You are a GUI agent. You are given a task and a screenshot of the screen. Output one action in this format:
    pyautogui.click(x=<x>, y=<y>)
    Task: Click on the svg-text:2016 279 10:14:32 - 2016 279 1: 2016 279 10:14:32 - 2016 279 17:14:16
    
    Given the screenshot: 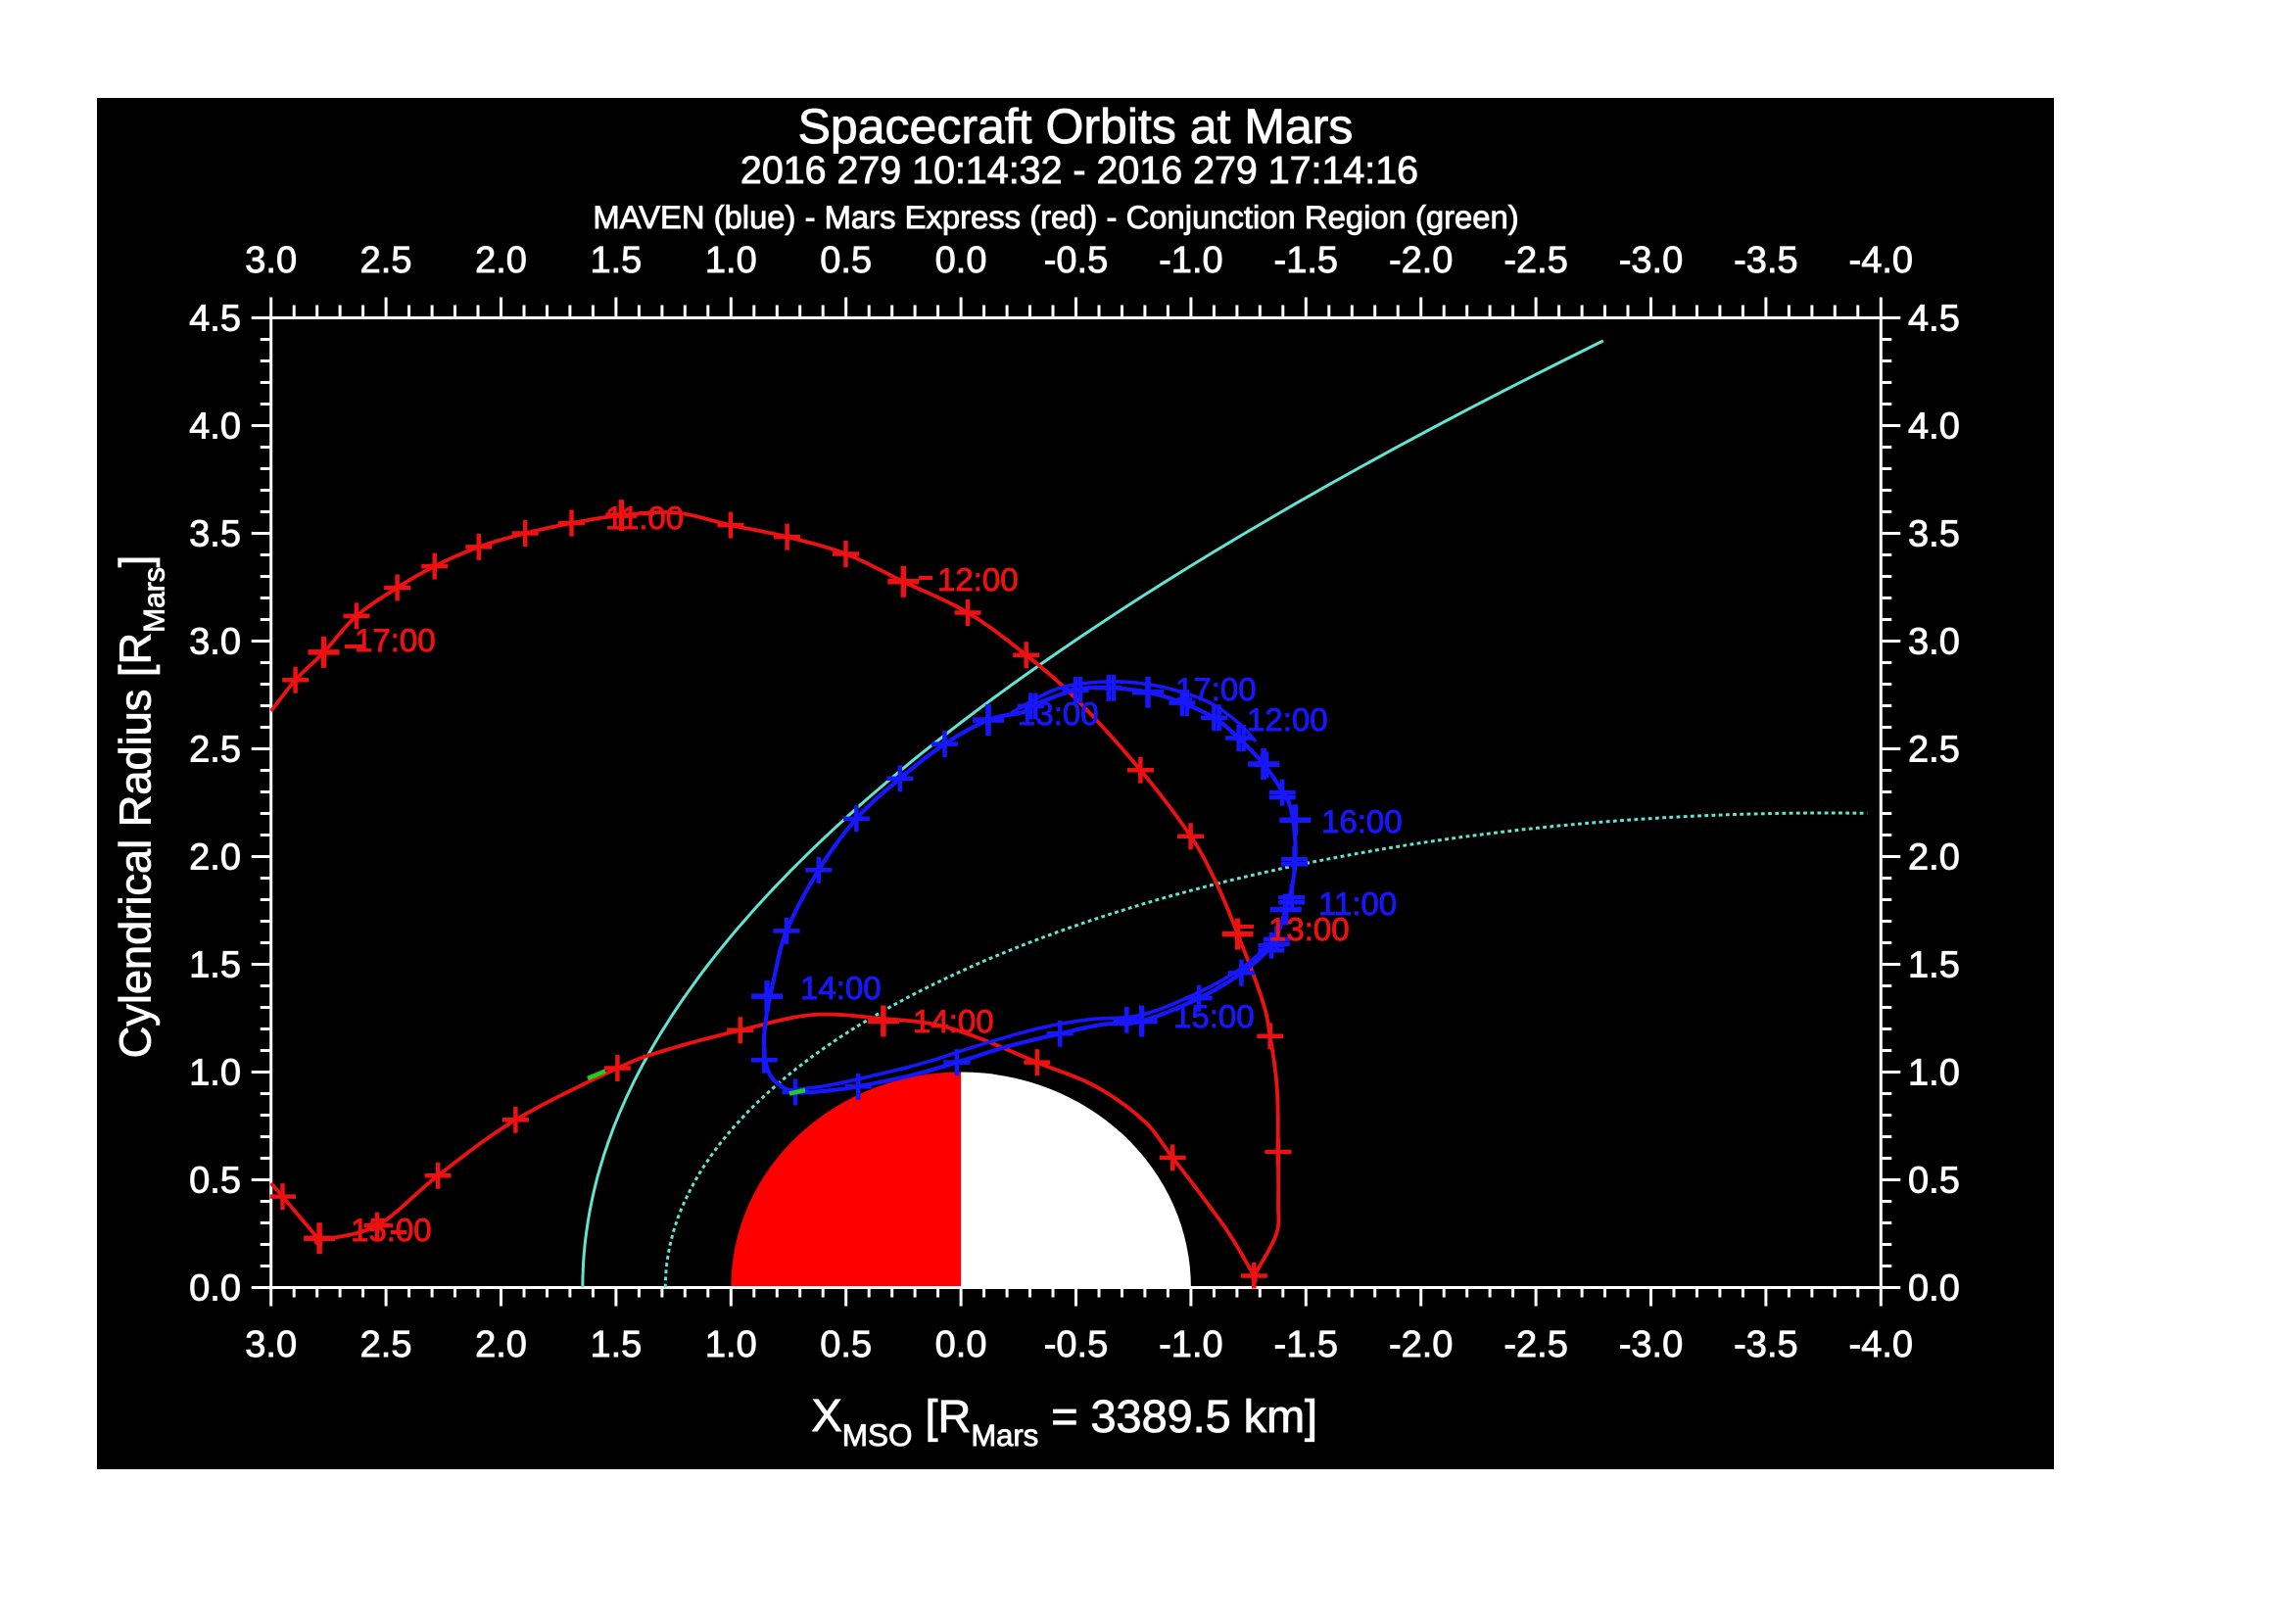 What is the action you would take?
    pyautogui.click(x=1079, y=171)
    